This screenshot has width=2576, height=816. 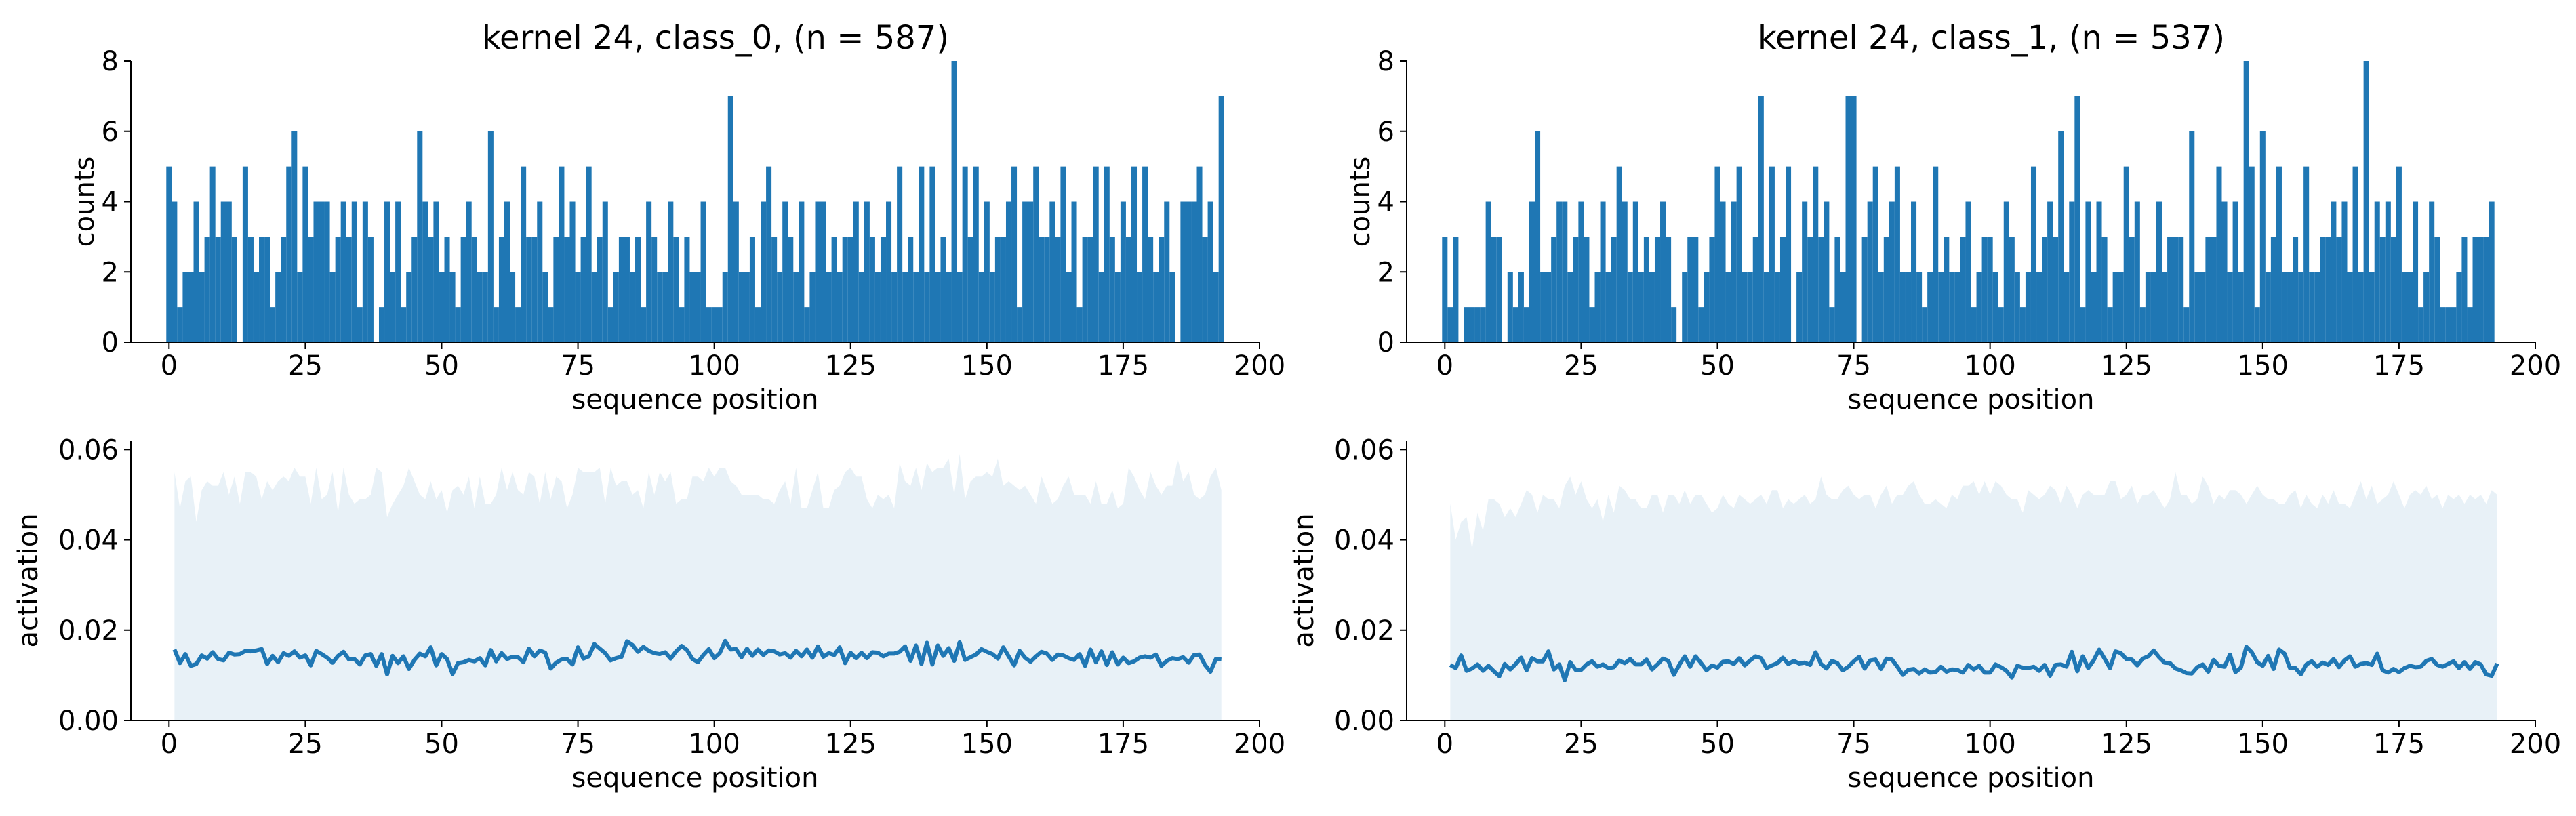 What do you see at coordinates (441, 366) in the screenshot?
I see `x-tick-label: 50` at bounding box center [441, 366].